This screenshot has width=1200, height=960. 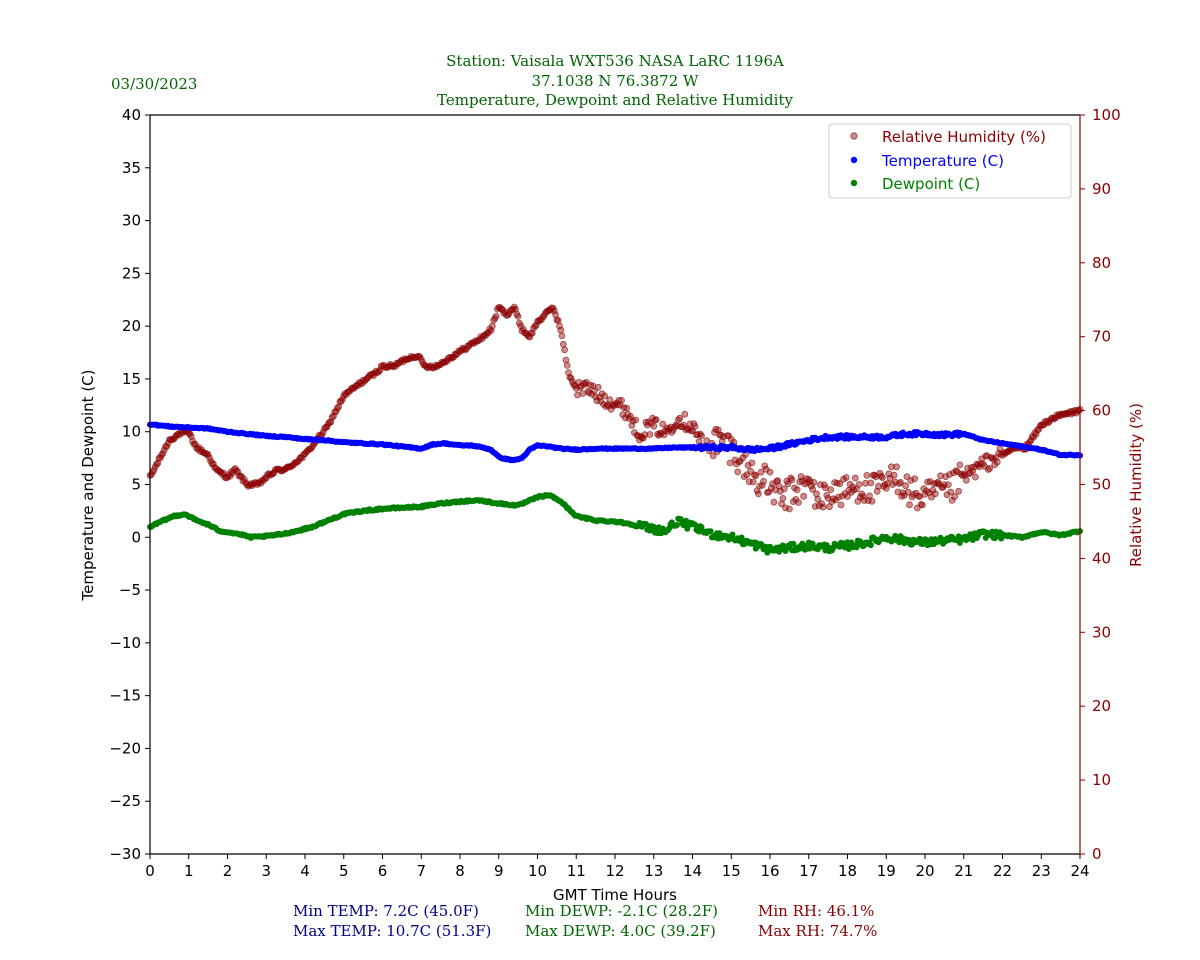 What do you see at coordinates (130, 590) in the screenshot?
I see `y-left-tick-label: −5` at bounding box center [130, 590].